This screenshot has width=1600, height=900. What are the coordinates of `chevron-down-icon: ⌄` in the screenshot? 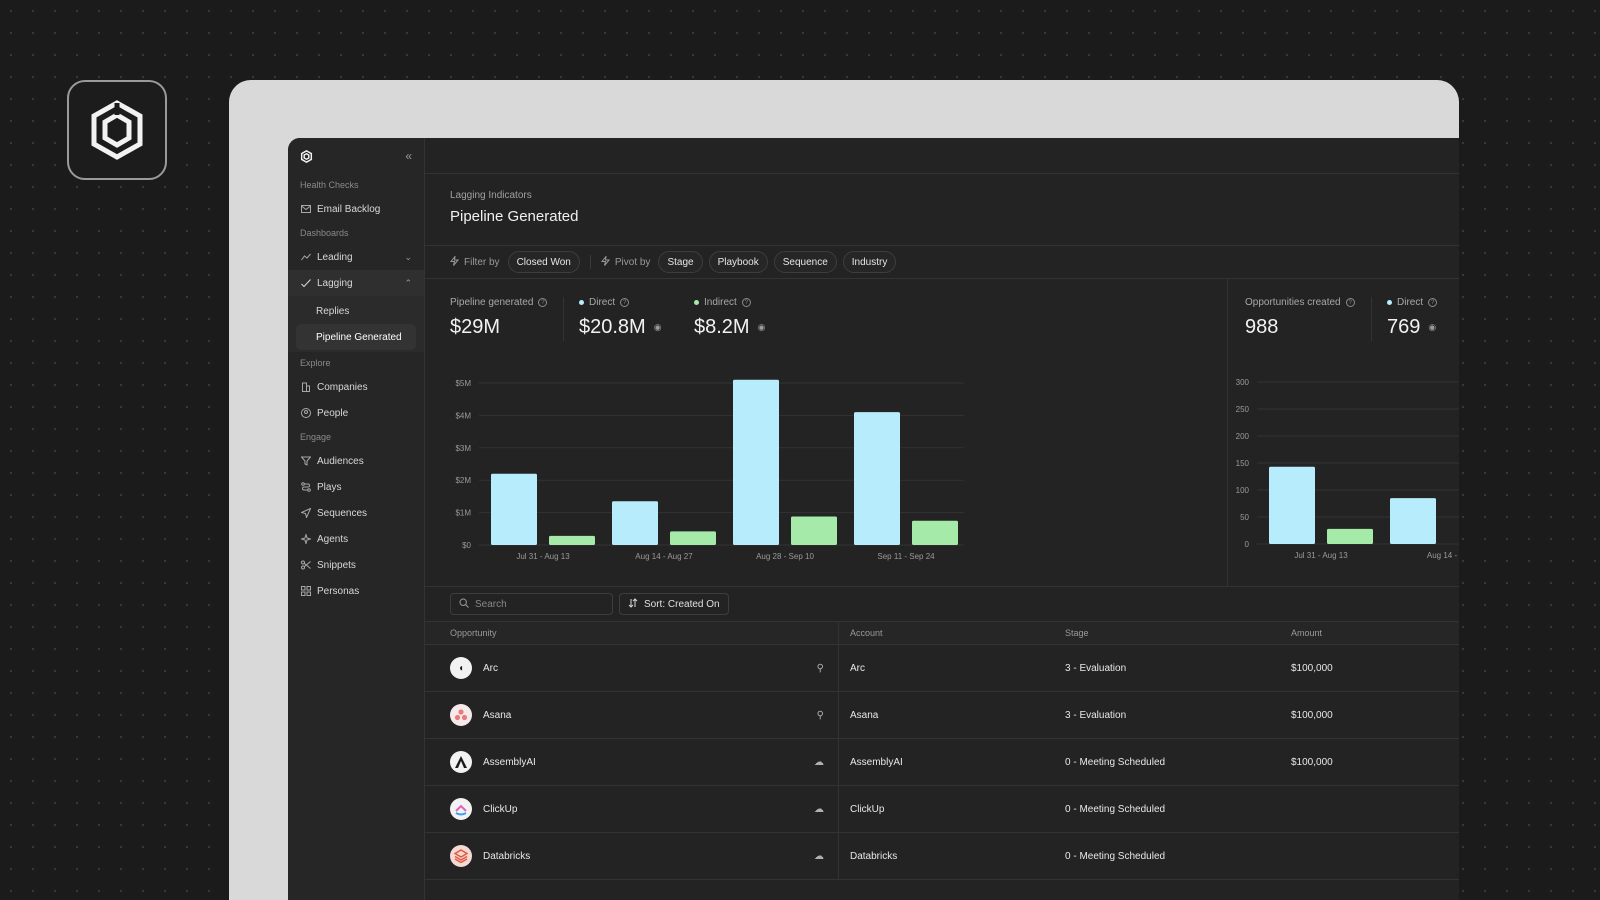 It's located at (408, 256).